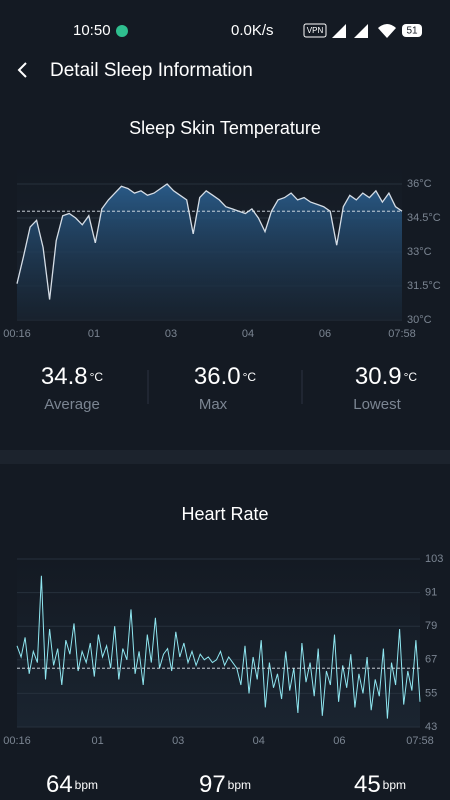  Describe the element at coordinates (419, 252) in the screenshot. I see `y-tick-label: 33°C` at that location.